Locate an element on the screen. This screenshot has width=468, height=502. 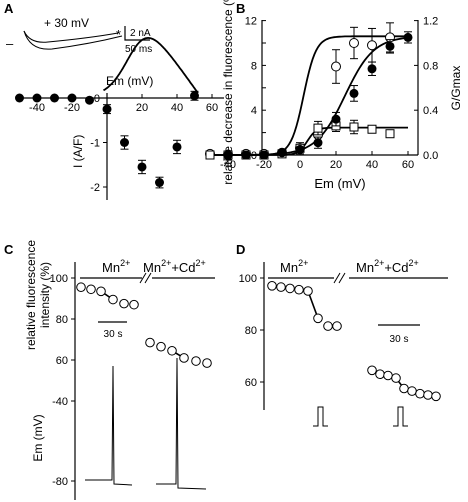
panel-a-ylabel: I (A/F) is located at coordinates (78, 151).